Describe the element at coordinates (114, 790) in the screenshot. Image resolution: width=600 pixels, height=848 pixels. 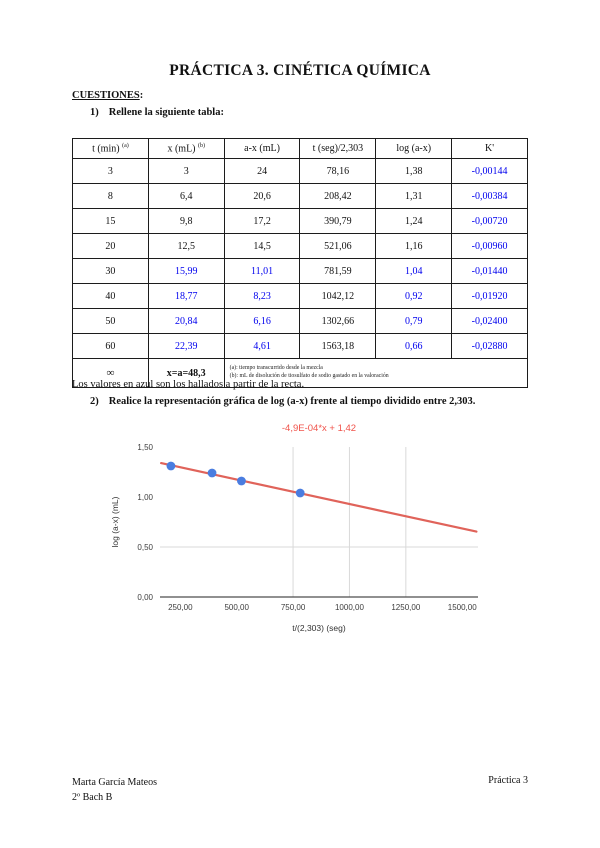
I see `footer-author: Marta García Mateos 2º Bach B` at that location.